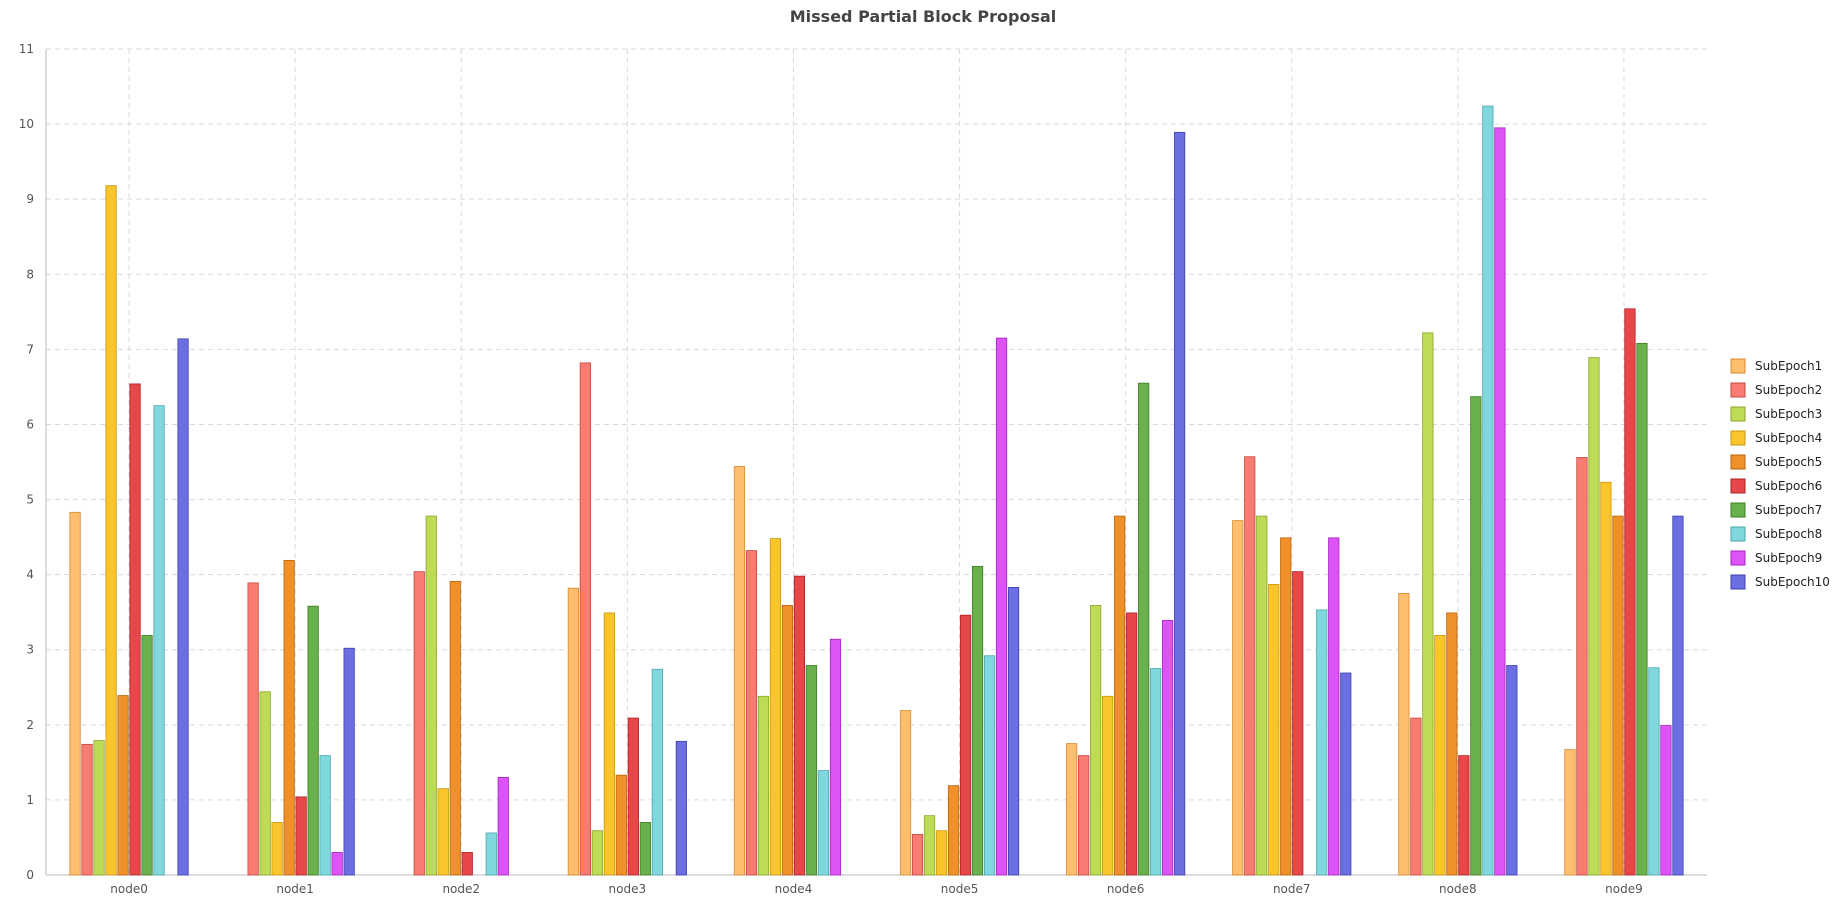 This screenshot has height=918, width=1846. Describe the element at coordinates (1404, 734) in the screenshot. I see `bar-node8-subepoch1` at that location.